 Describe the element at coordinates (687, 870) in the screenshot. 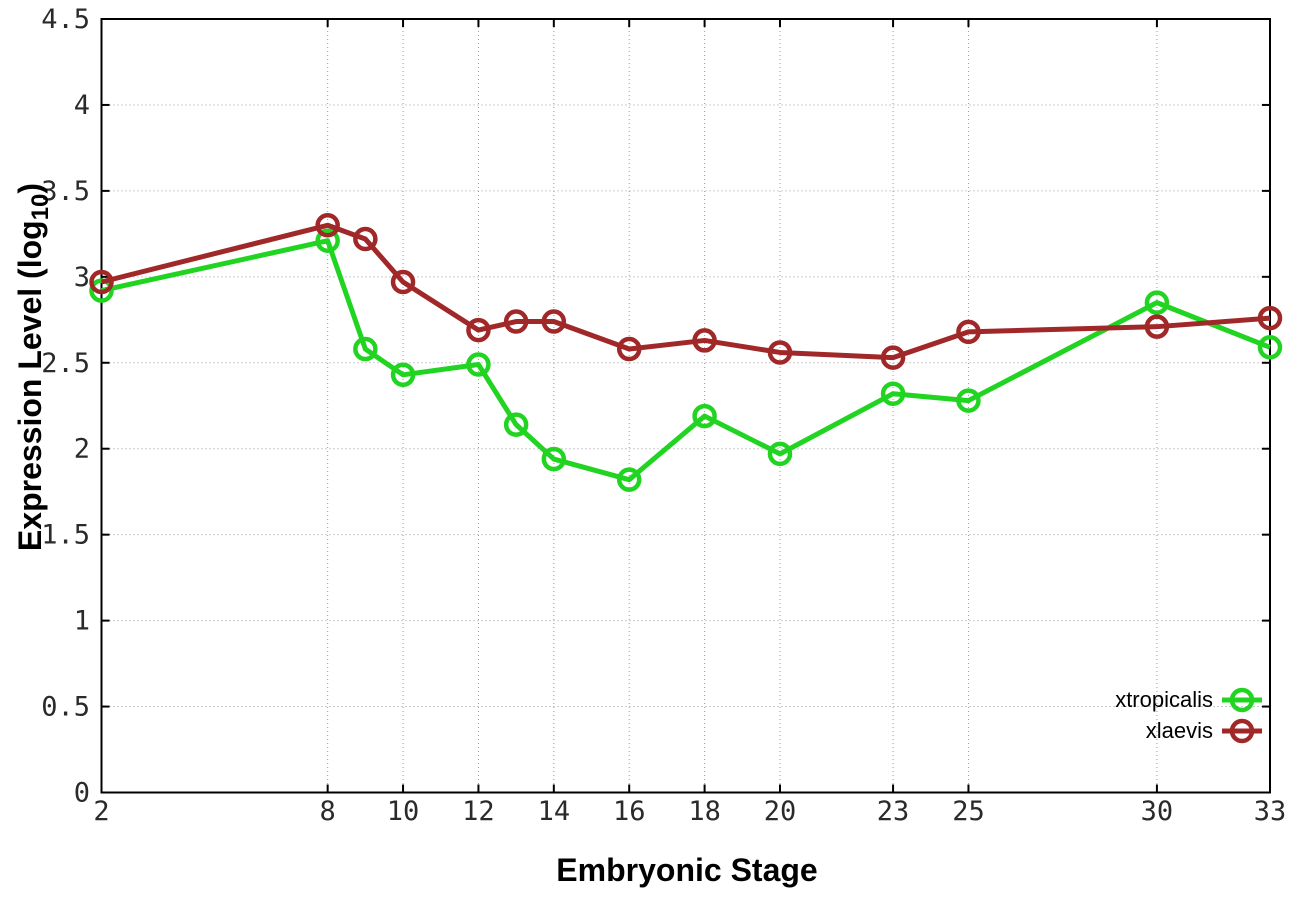

I see `x-axis-title: Embryonic Stage` at that location.